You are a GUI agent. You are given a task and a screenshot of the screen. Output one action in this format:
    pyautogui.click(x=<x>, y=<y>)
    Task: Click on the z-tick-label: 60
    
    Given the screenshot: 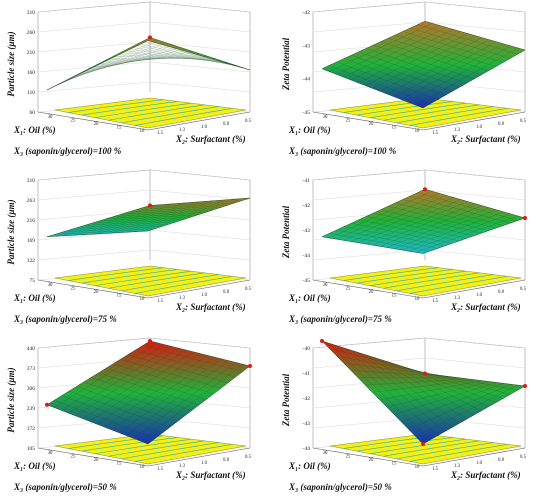 What is the action you would take?
    pyautogui.click(x=33, y=113)
    